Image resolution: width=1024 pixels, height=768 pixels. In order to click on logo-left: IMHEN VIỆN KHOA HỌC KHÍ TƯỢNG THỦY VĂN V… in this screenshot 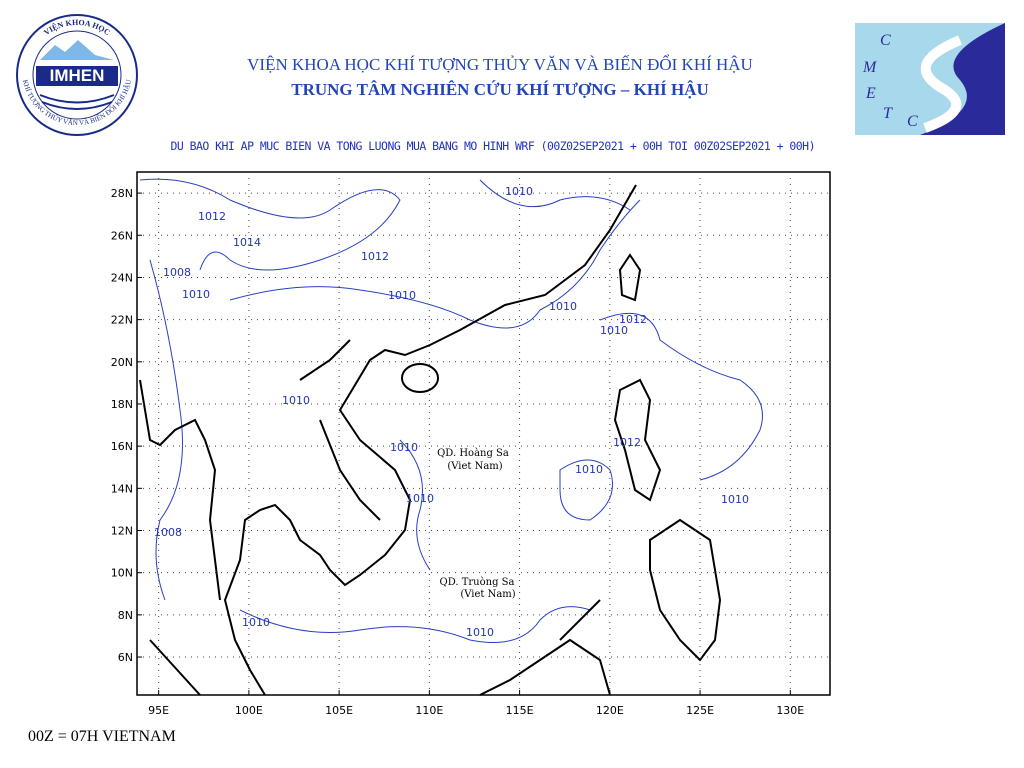, I will do `click(77, 75)`.